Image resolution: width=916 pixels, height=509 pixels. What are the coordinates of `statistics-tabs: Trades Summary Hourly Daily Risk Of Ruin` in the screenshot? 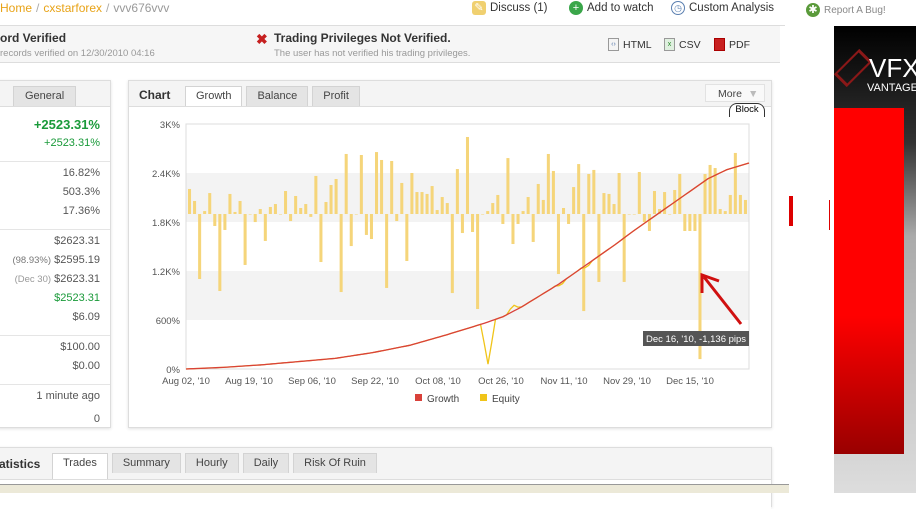 It's located at (214, 466).